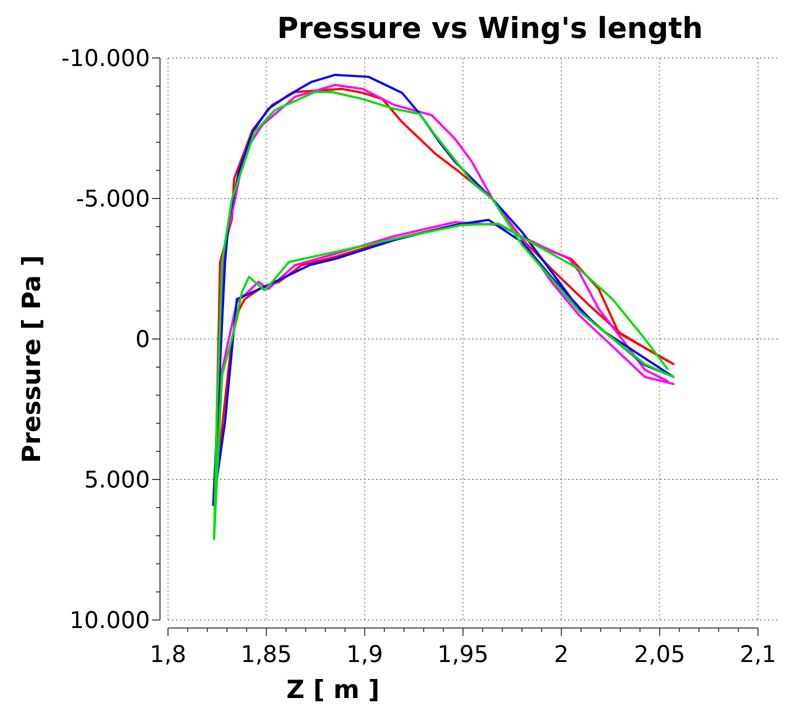 Image resolution: width=794 pixels, height=714 pixels. I want to click on x-tick-label: 1,85, so click(266, 655).